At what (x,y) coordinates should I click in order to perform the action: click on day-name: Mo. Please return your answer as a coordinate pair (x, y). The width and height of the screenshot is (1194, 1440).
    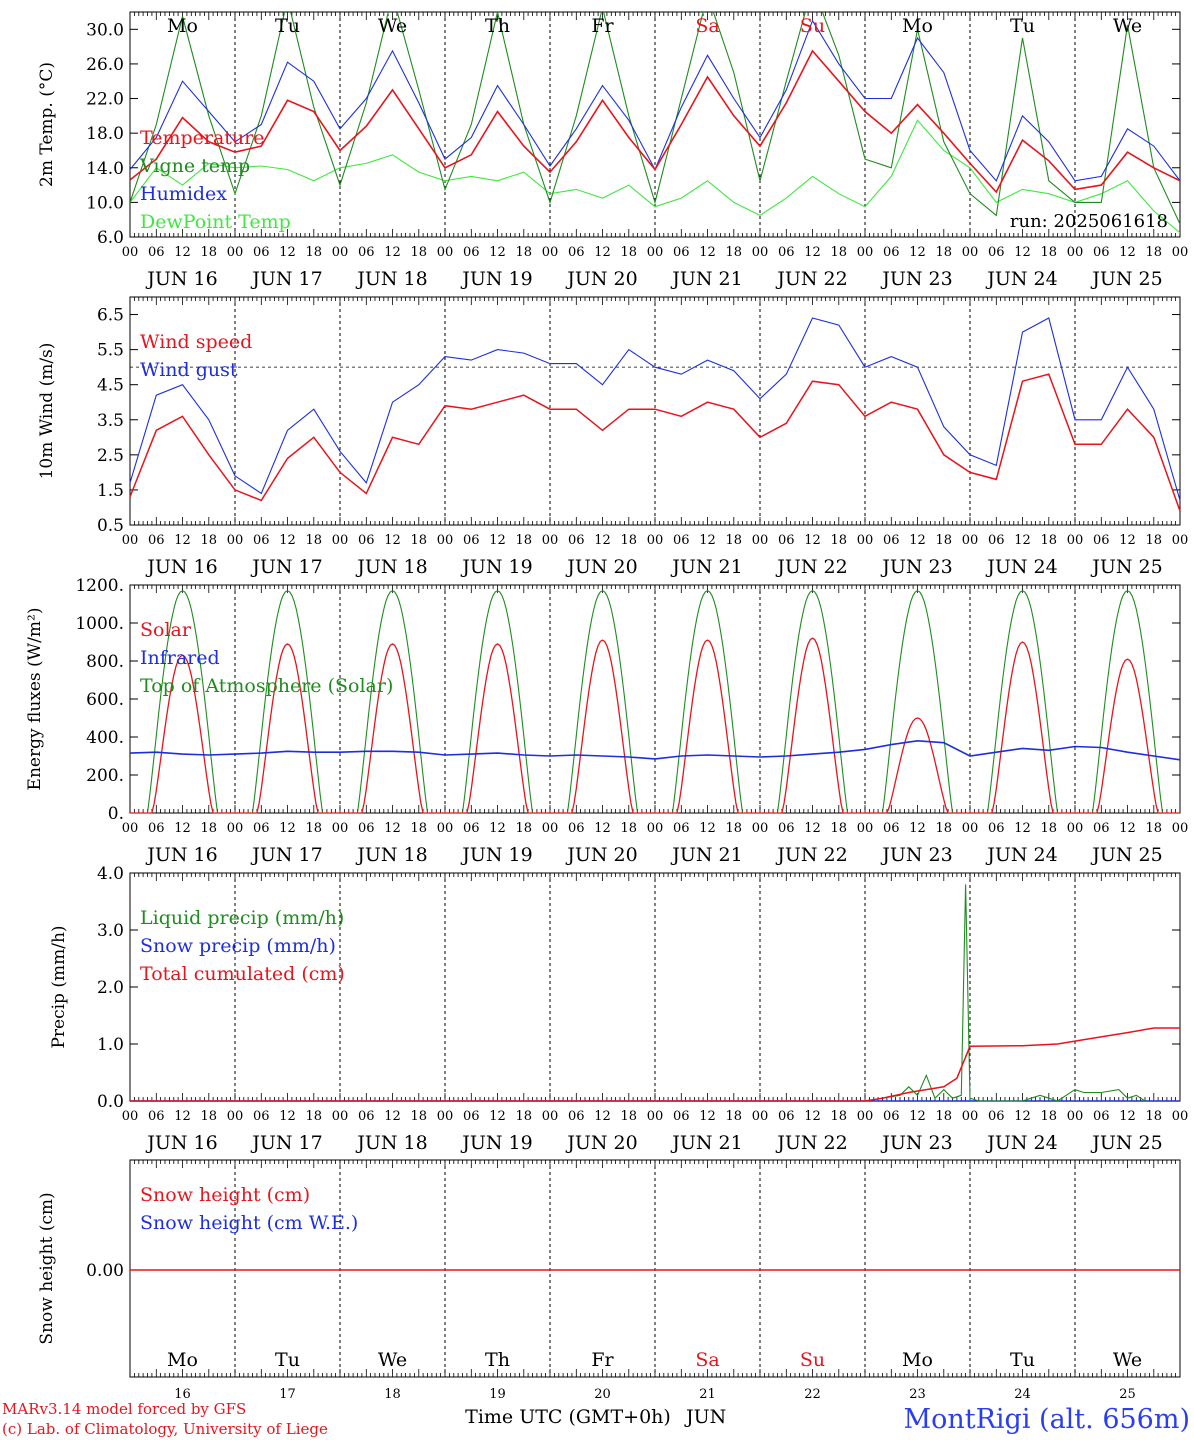
    Looking at the image, I should click on (182, 1360).